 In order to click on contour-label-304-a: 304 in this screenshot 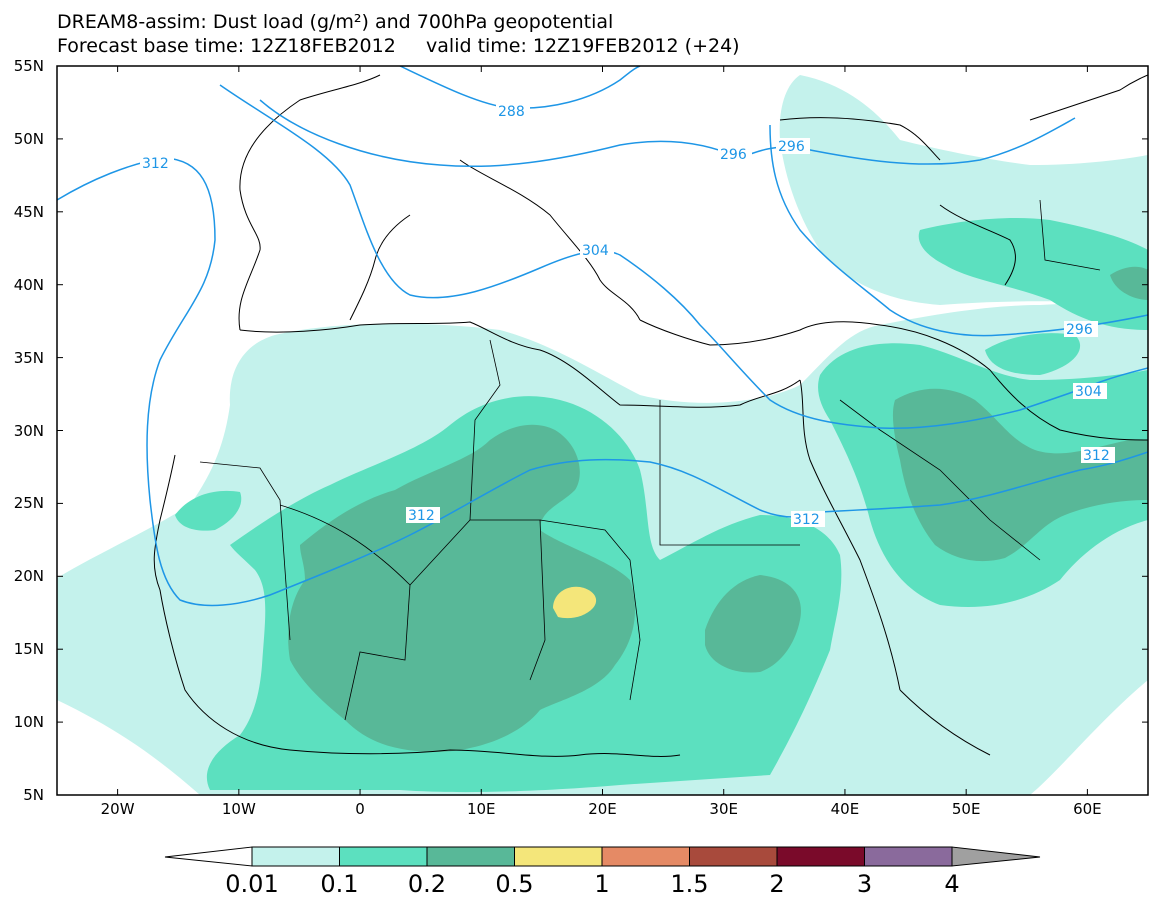, I will do `click(595, 251)`.